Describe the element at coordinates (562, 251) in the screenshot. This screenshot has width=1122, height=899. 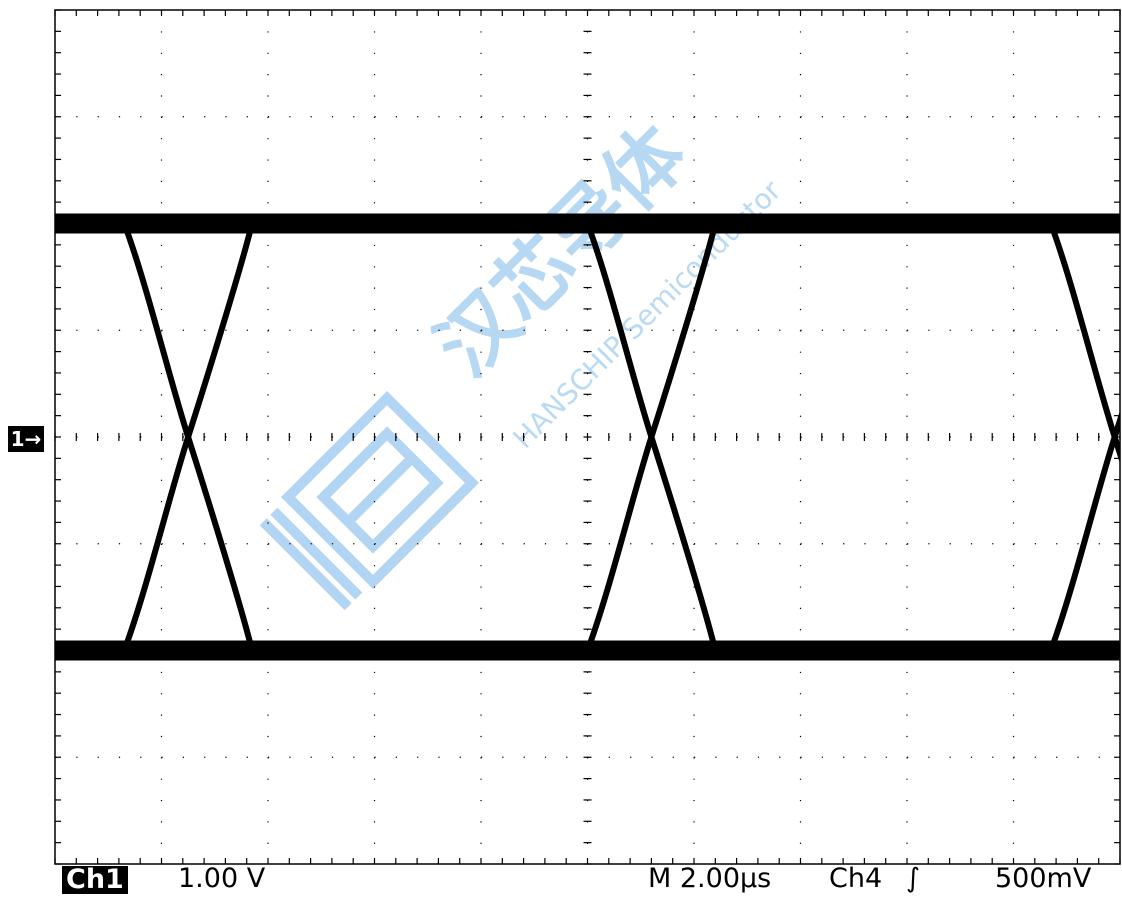
I see `watermark-chinese: 汉芯导体` at that location.